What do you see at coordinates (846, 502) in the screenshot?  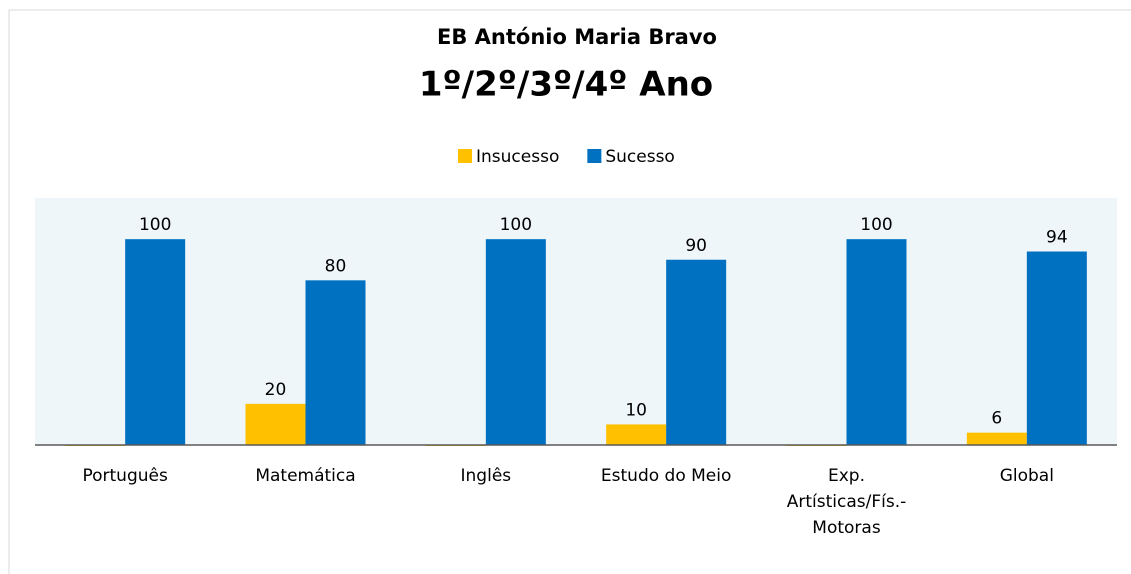 I see `x-tick-label: Exp. Artísticas/Fís.-Motoras` at bounding box center [846, 502].